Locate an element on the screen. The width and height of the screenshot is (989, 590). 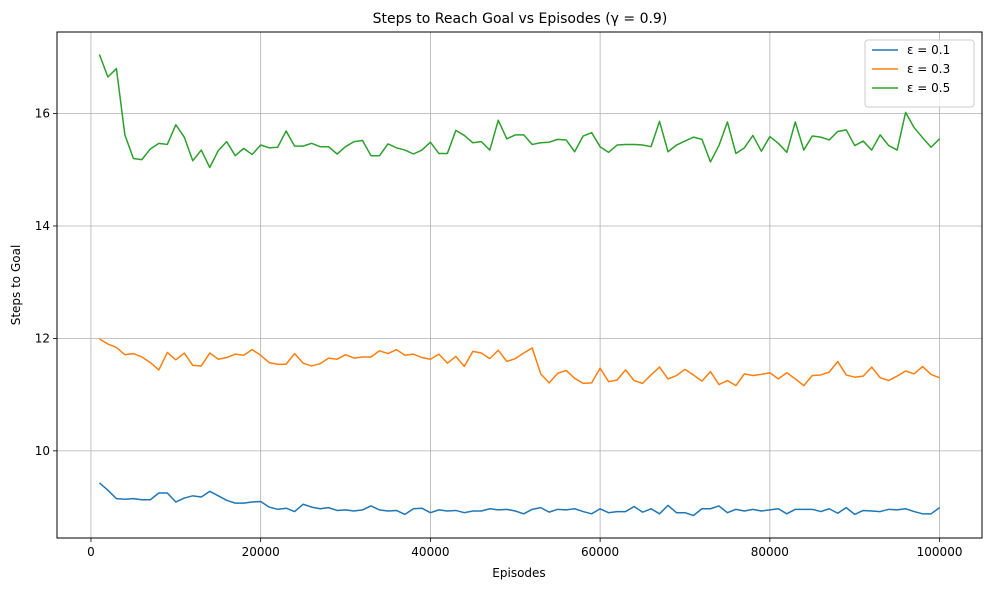
y-tick-label: 10 is located at coordinates (42, 451).